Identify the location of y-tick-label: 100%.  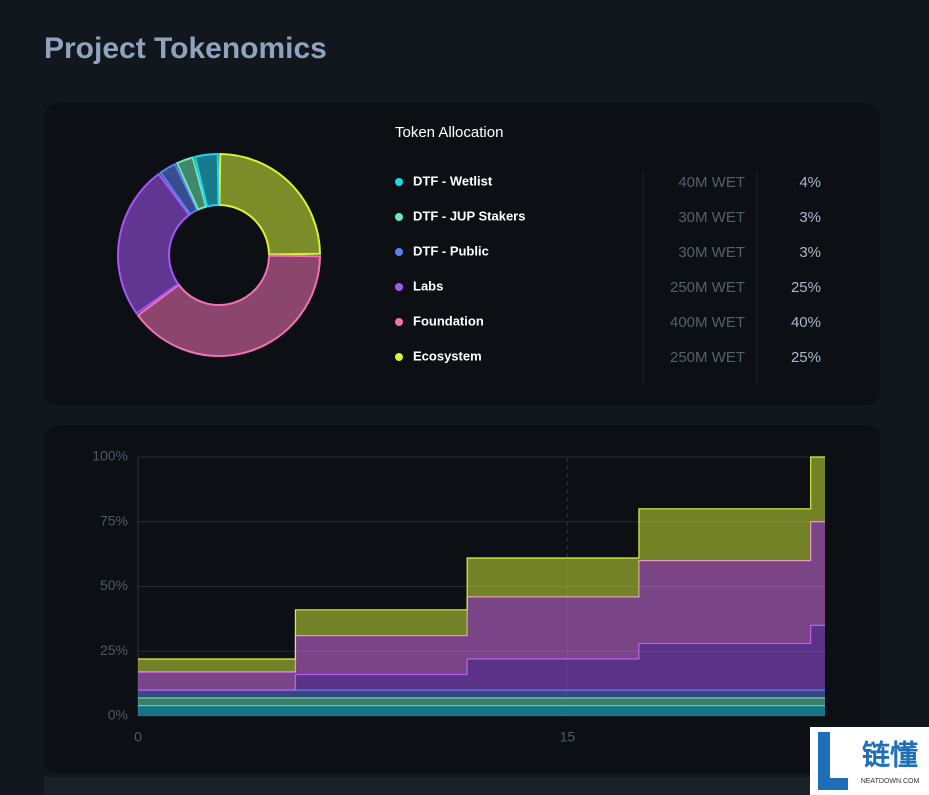
(110, 456).